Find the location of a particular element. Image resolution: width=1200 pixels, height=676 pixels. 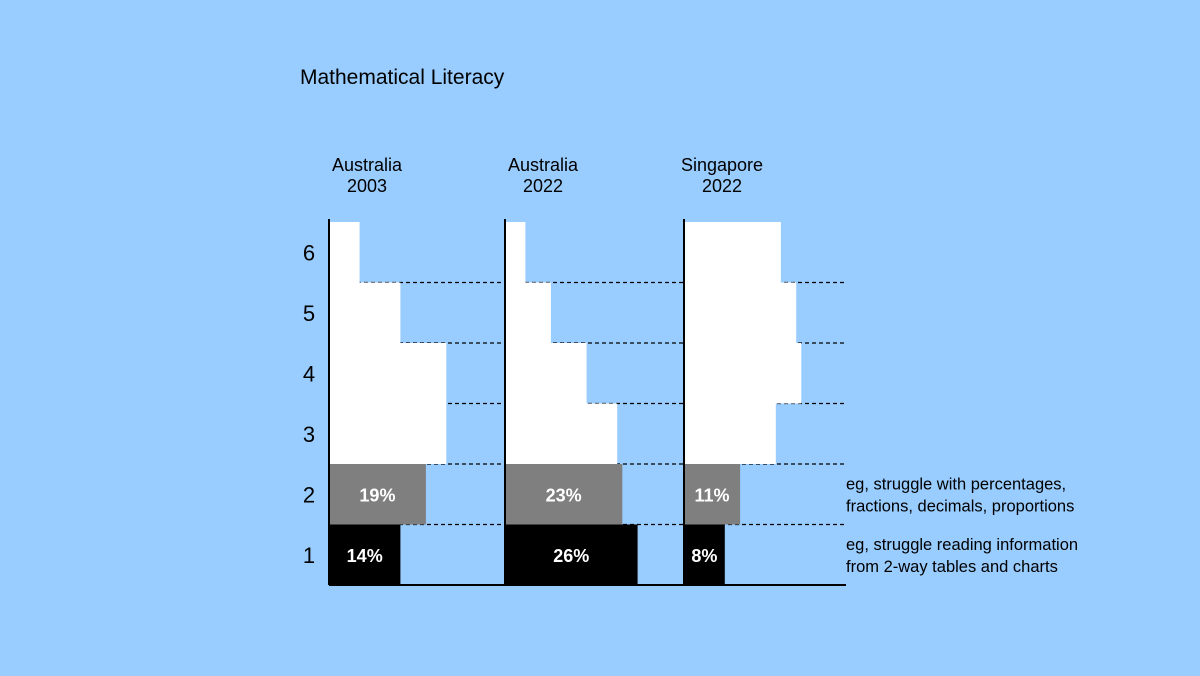

data-label: 8% is located at coordinates (704, 556).